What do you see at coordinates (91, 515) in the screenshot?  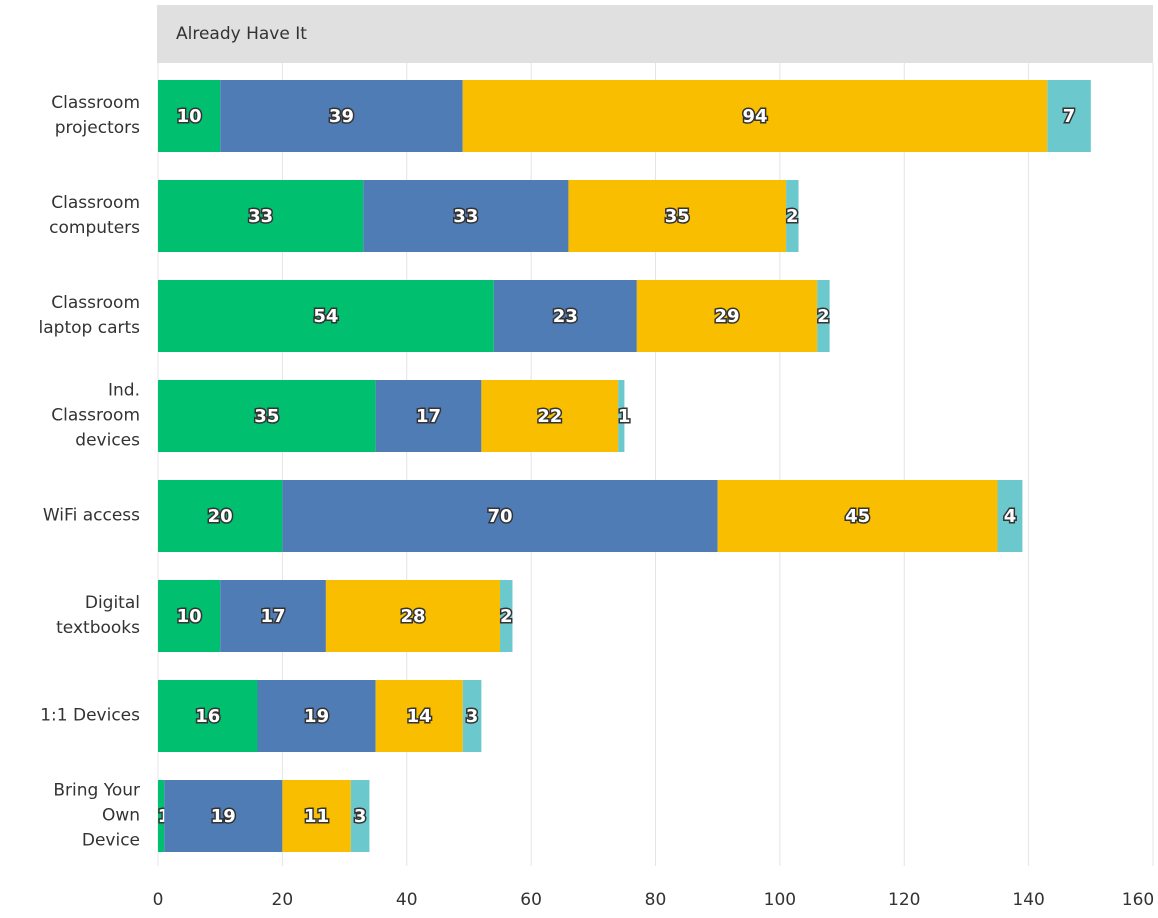 I see `y-tick-label: WiFi access` at bounding box center [91, 515].